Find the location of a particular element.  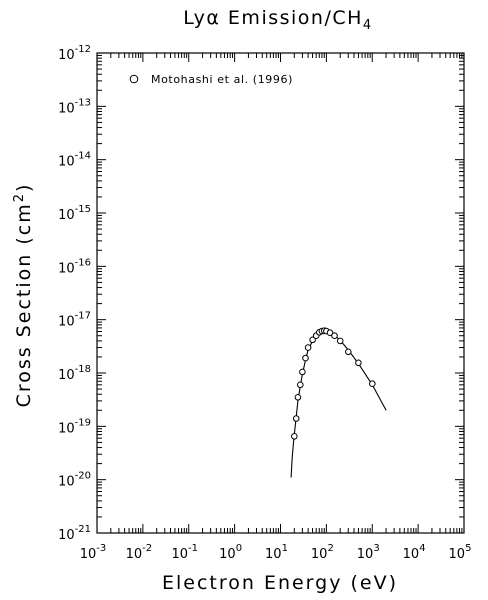

legend-marker-circle is located at coordinates (134, 79).